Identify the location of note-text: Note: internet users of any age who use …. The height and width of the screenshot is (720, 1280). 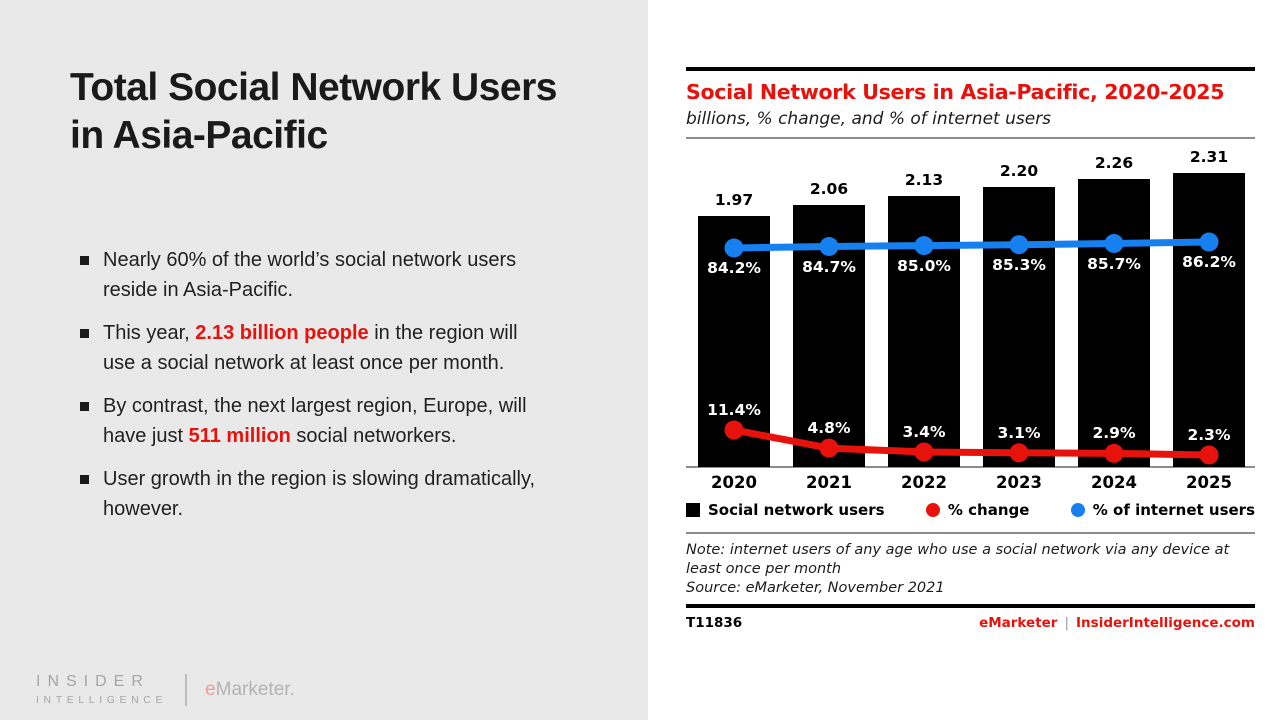
(958, 559).